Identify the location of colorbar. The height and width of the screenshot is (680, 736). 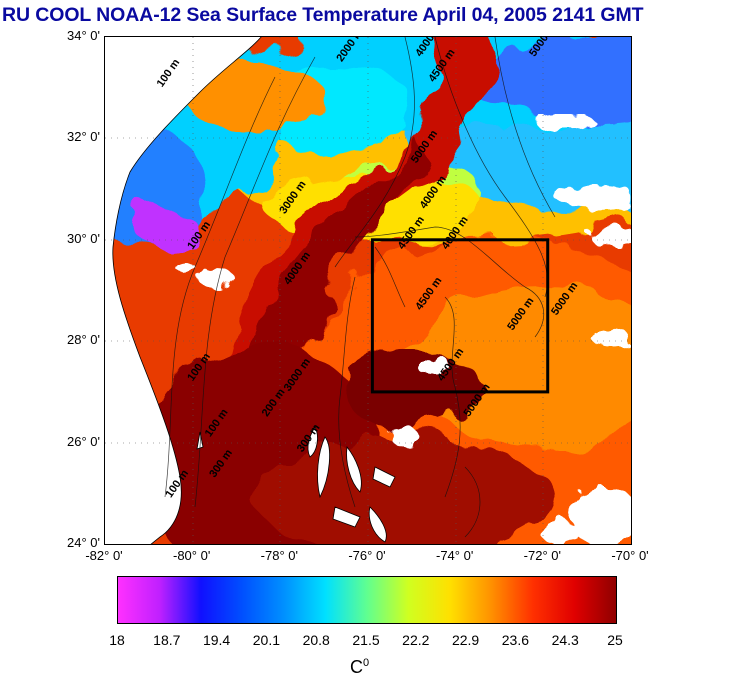
(367, 600).